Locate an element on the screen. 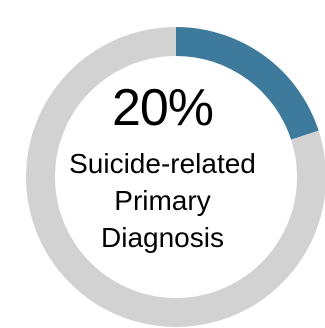  center-label-line: Suicide-related is located at coordinates (162, 163).